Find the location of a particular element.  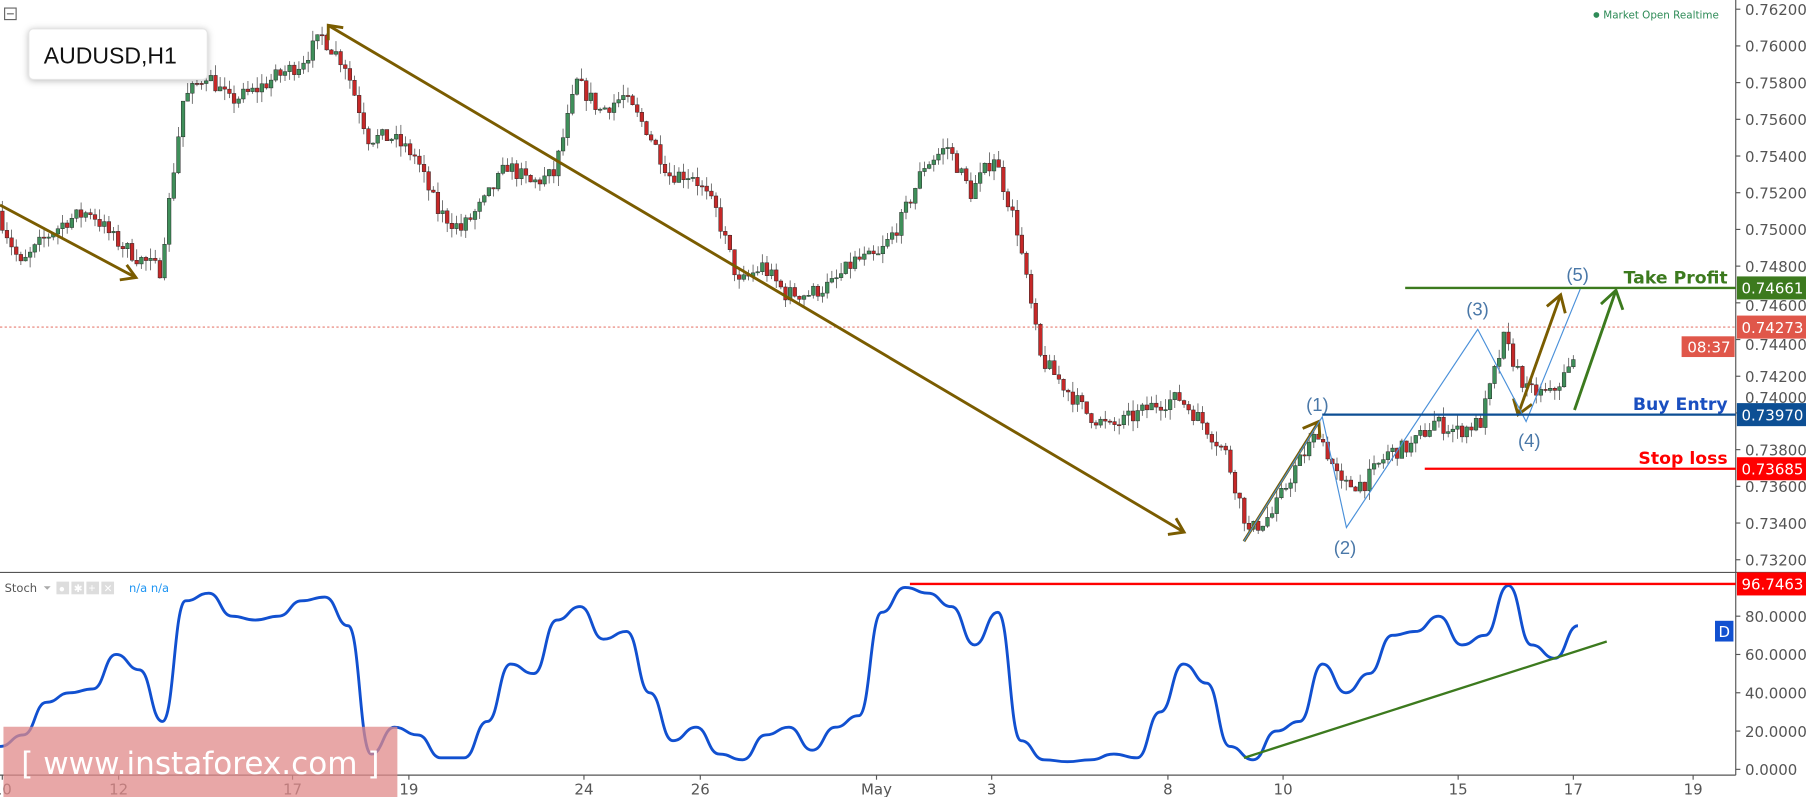

close-icon is located at coordinates (108, 588).